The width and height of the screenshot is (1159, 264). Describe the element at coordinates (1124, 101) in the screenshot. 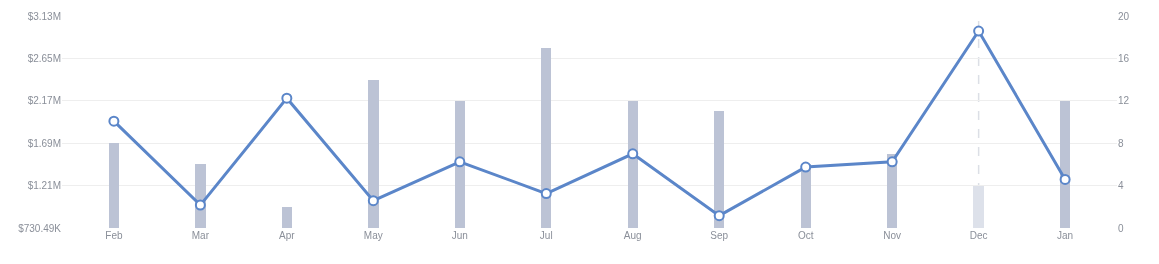

I see `y2-tick-label: 12` at that location.